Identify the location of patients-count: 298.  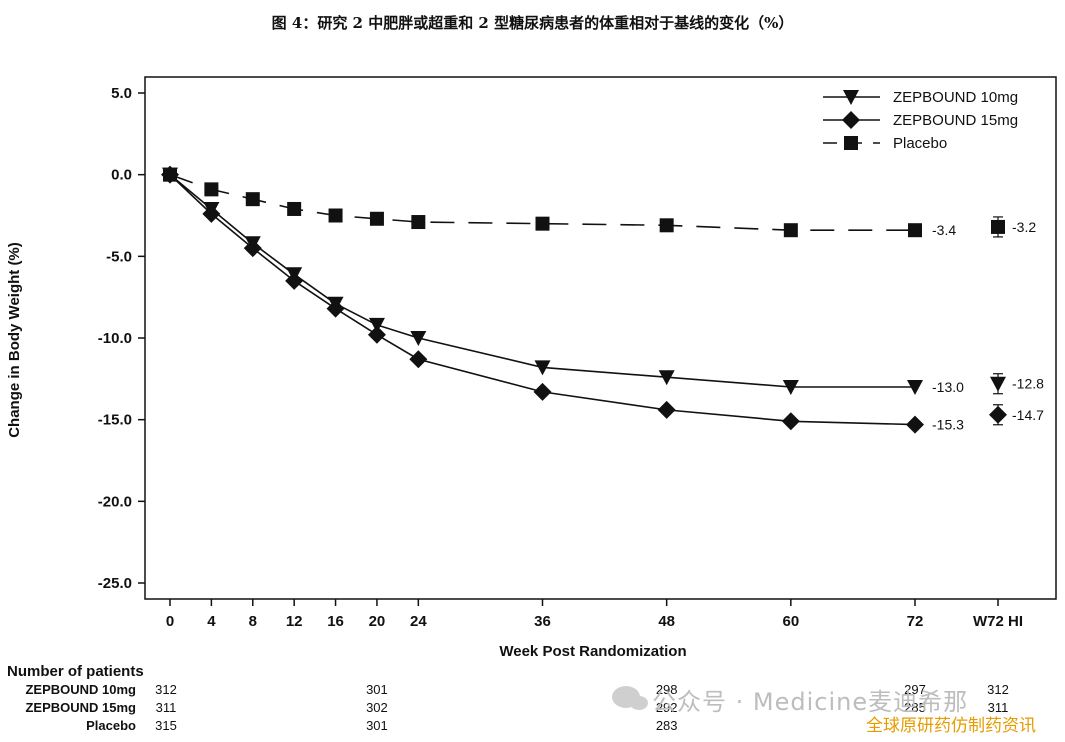
(667, 689).